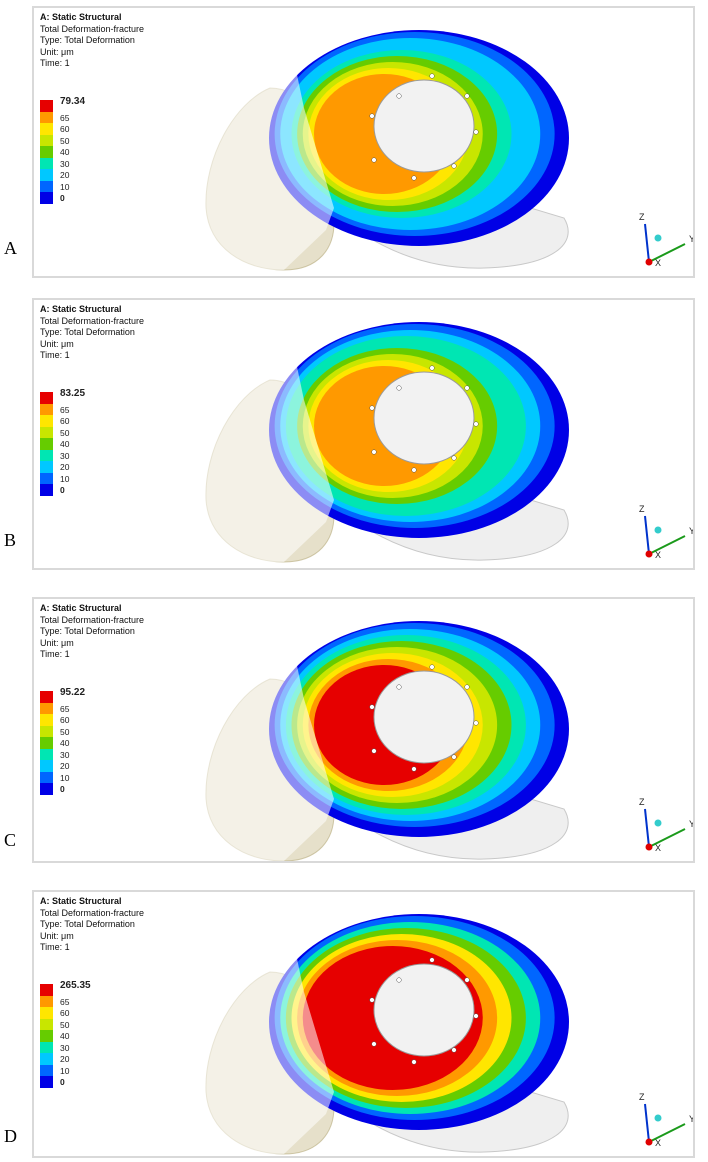 The image size is (708, 1162). I want to click on legend-level-label: 30, so click(65, 163).